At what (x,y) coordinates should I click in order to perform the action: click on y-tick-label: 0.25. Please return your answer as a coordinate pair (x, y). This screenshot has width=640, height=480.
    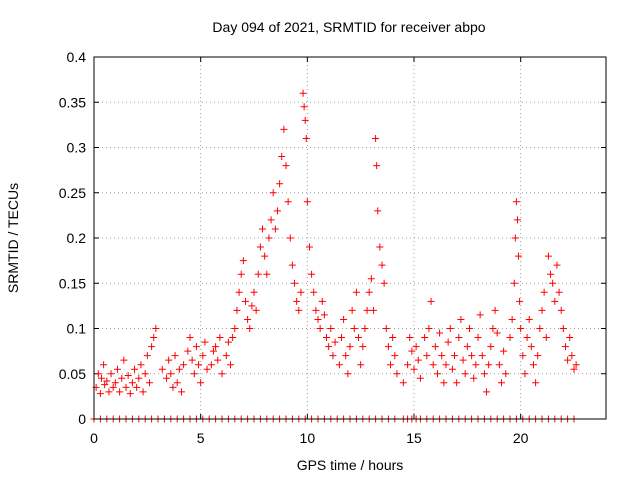
    Looking at the image, I should click on (72, 193).